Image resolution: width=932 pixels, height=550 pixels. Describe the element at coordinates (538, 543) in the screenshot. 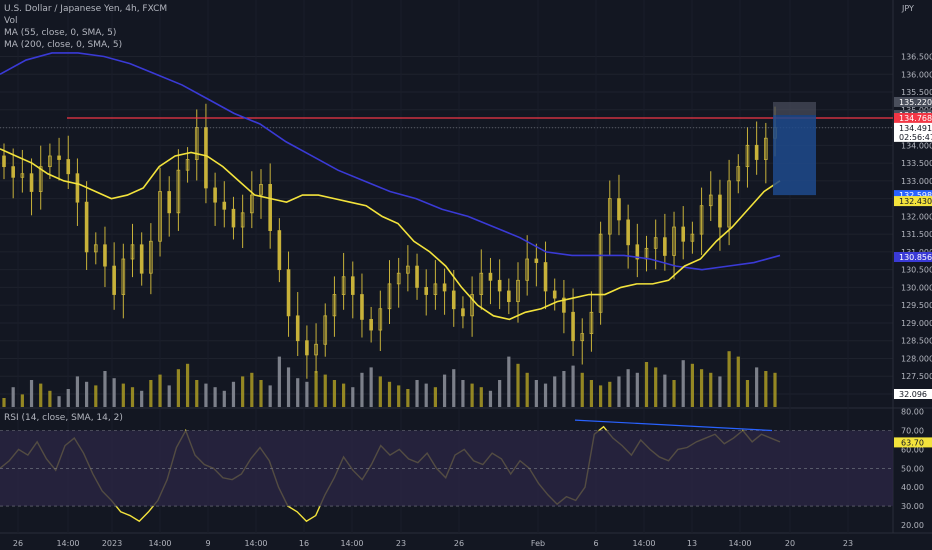

I see `time-tick-label: Feb` at that location.